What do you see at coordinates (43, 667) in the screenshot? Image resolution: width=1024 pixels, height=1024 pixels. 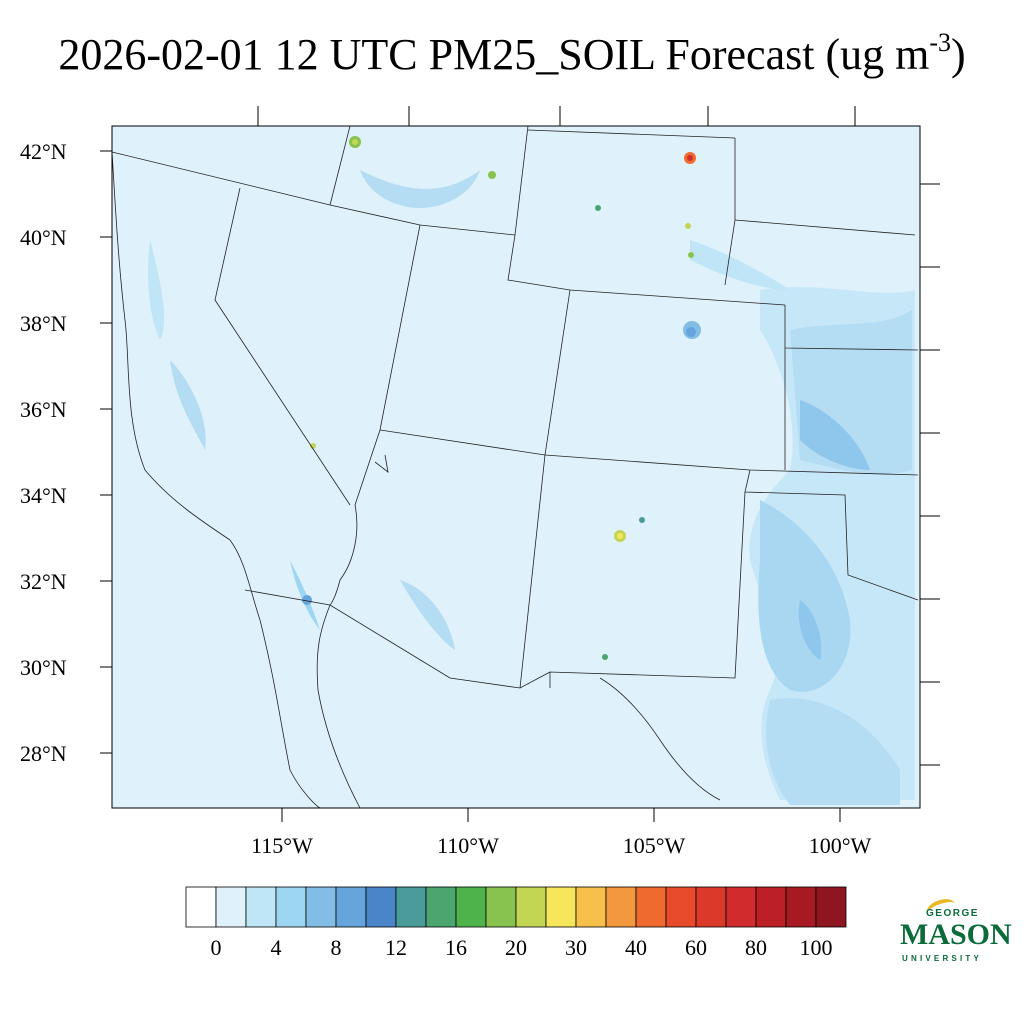 I see `lat-label-30: 30°N` at bounding box center [43, 667].